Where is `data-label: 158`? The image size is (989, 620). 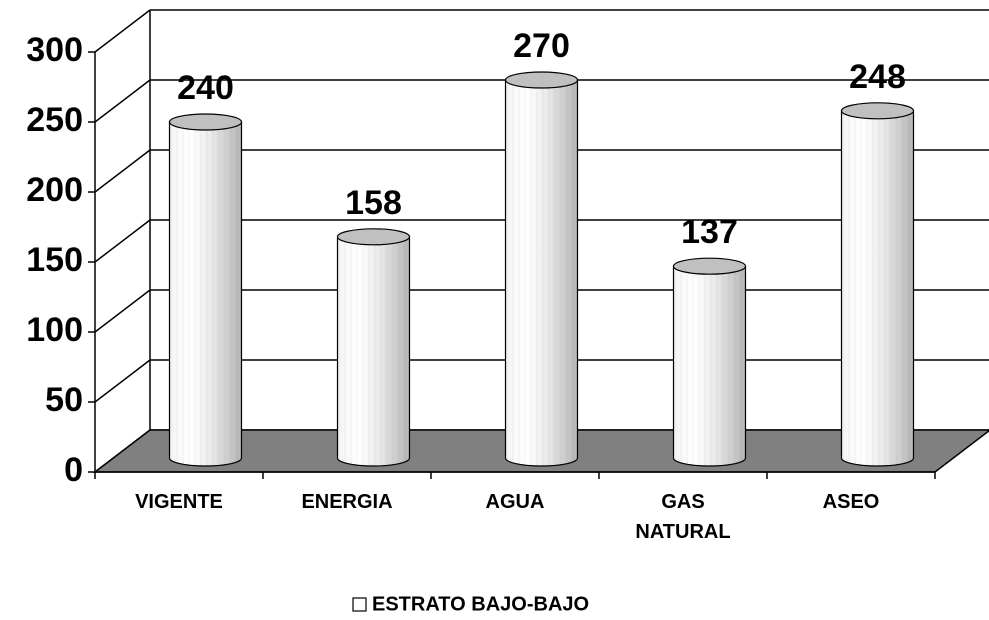 data-label: 158 is located at coordinates (373, 203).